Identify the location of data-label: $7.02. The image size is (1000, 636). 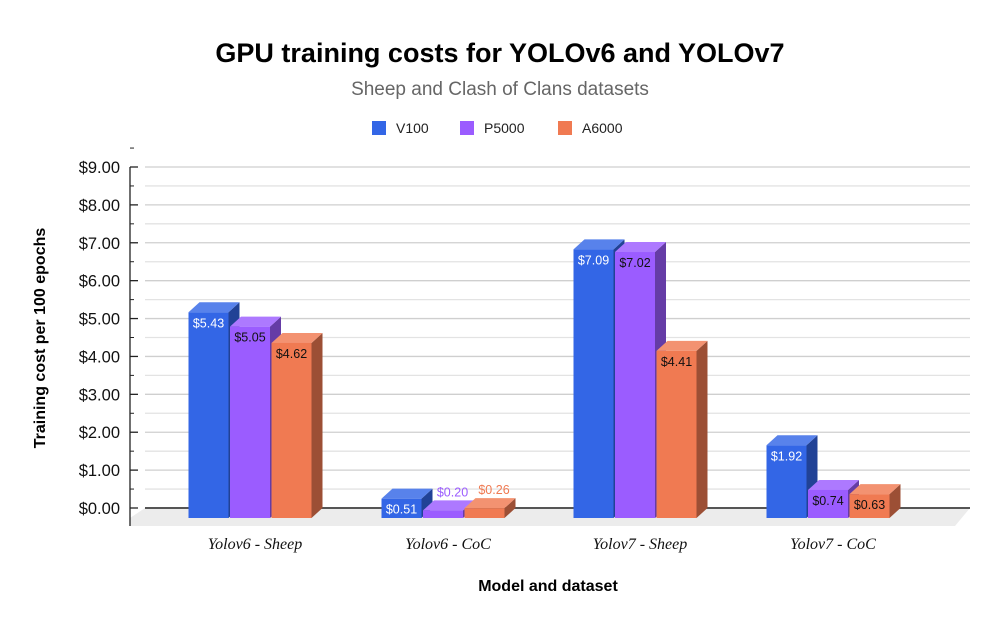
(634, 263).